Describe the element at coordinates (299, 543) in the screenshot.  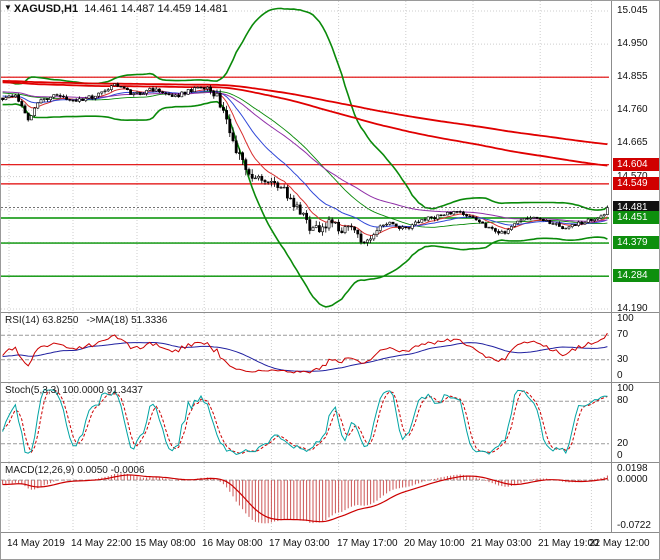
I see `time-label: 17 May 03:00` at that location.